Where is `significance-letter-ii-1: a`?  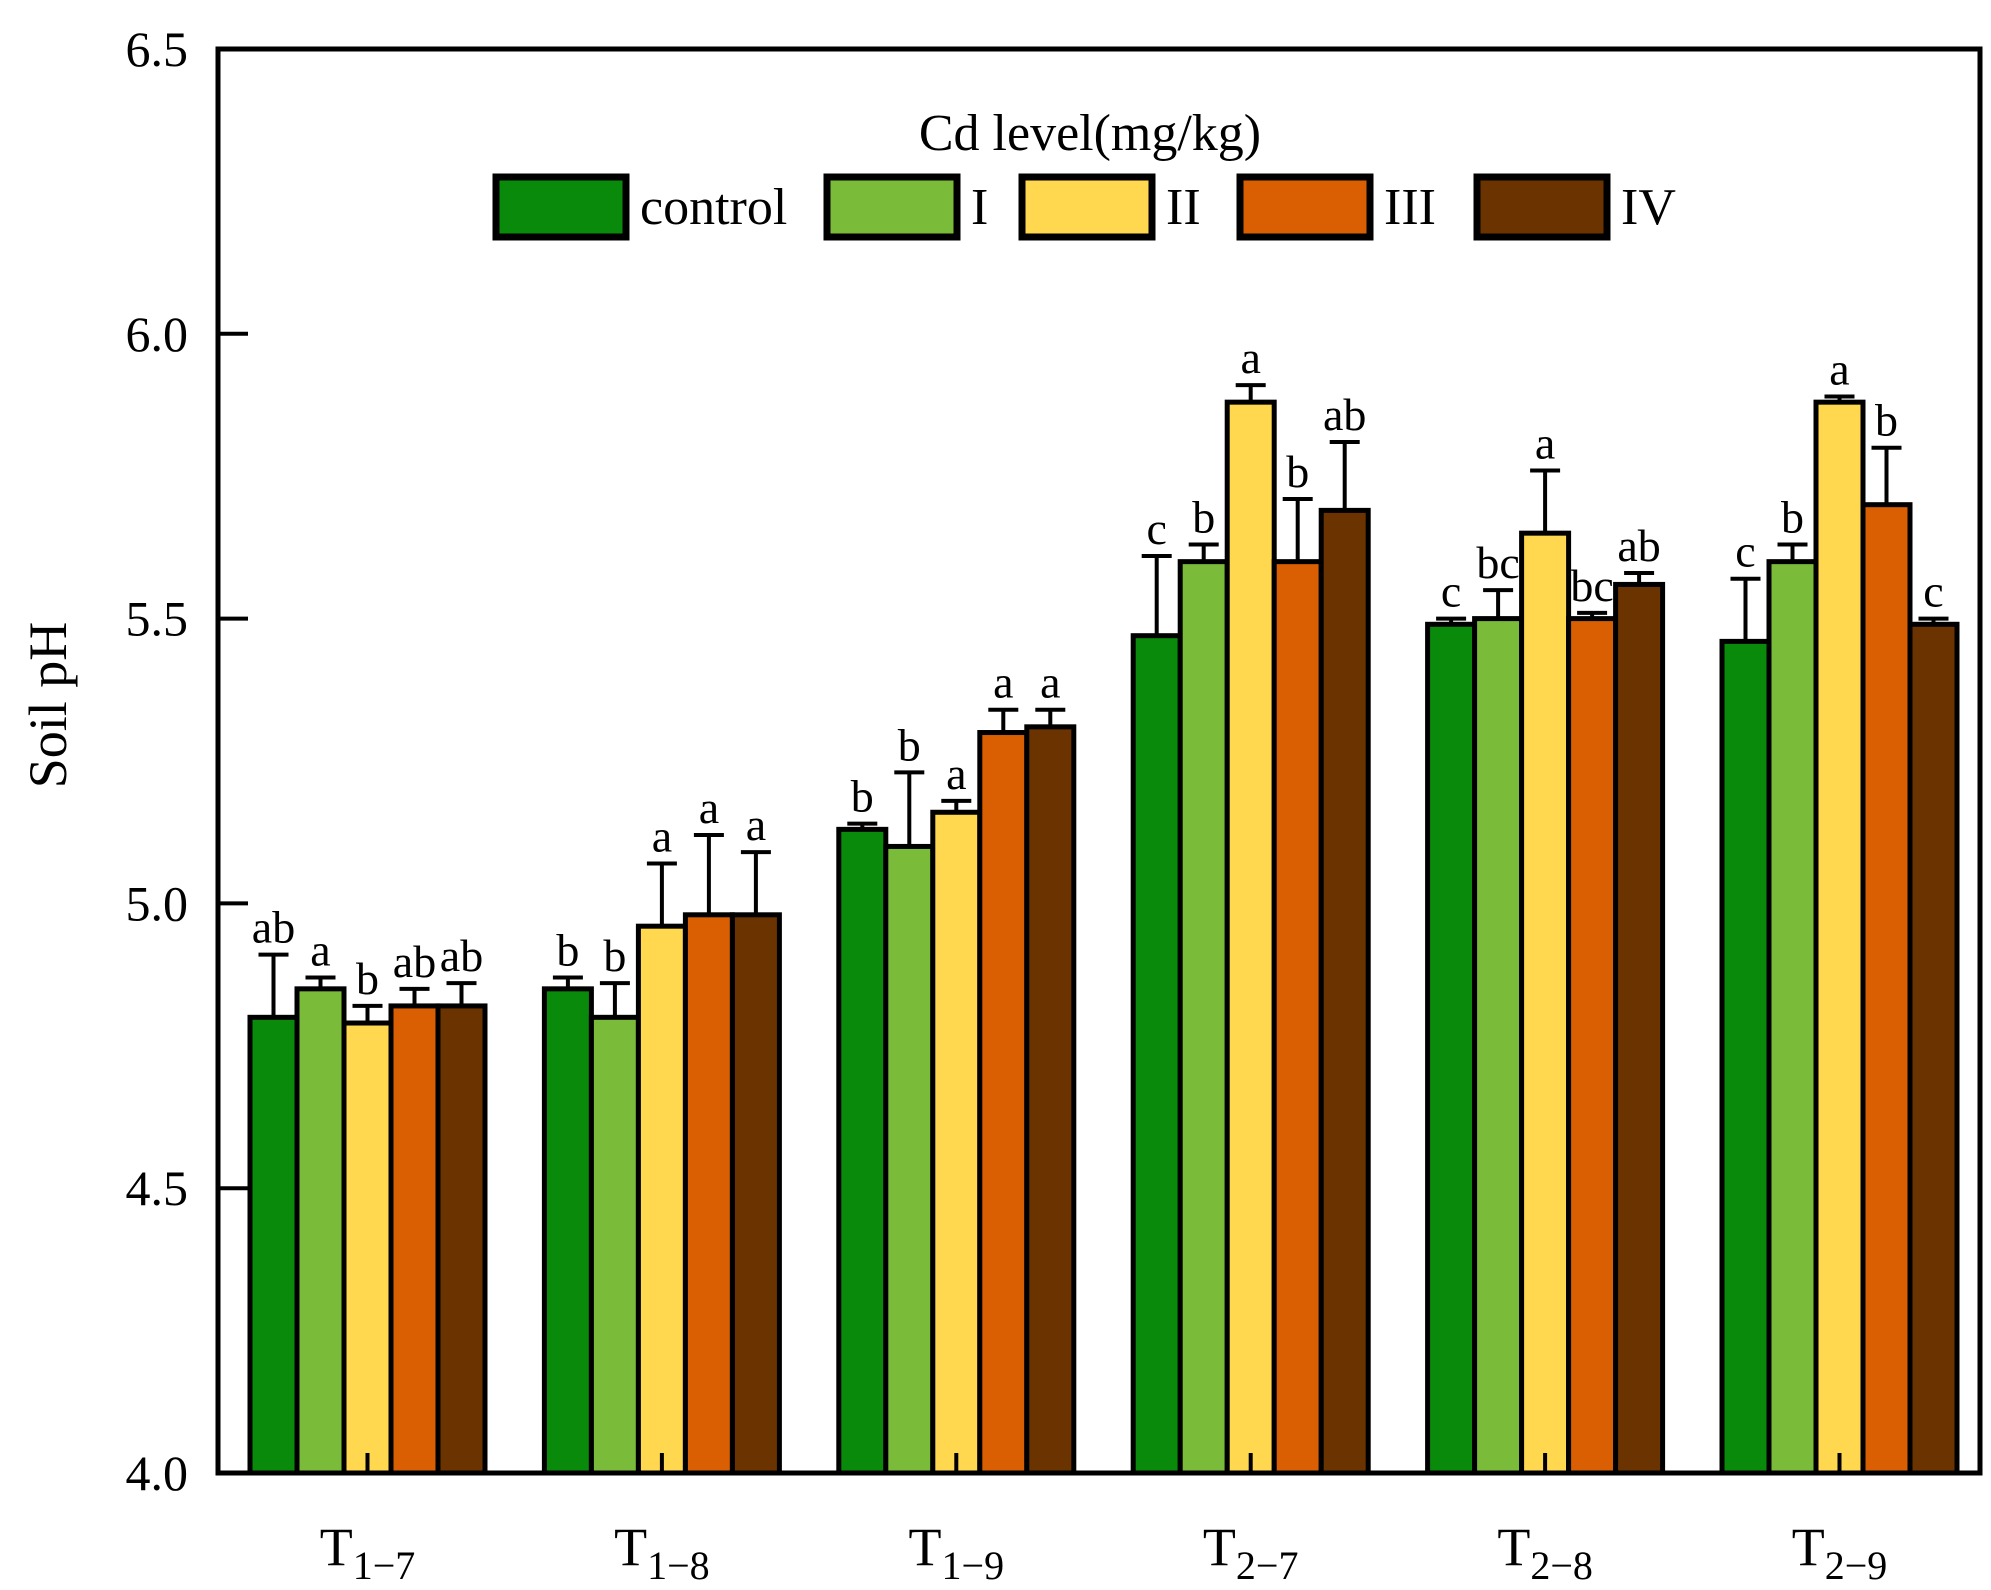 significance-letter-ii-1: a is located at coordinates (662, 836).